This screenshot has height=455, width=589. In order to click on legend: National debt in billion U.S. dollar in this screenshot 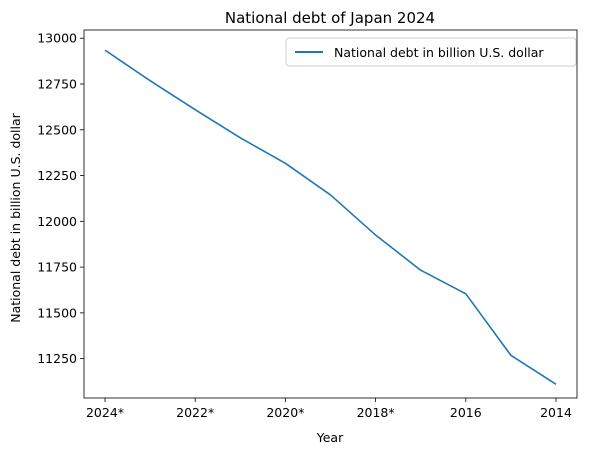, I will do `click(431, 52)`.